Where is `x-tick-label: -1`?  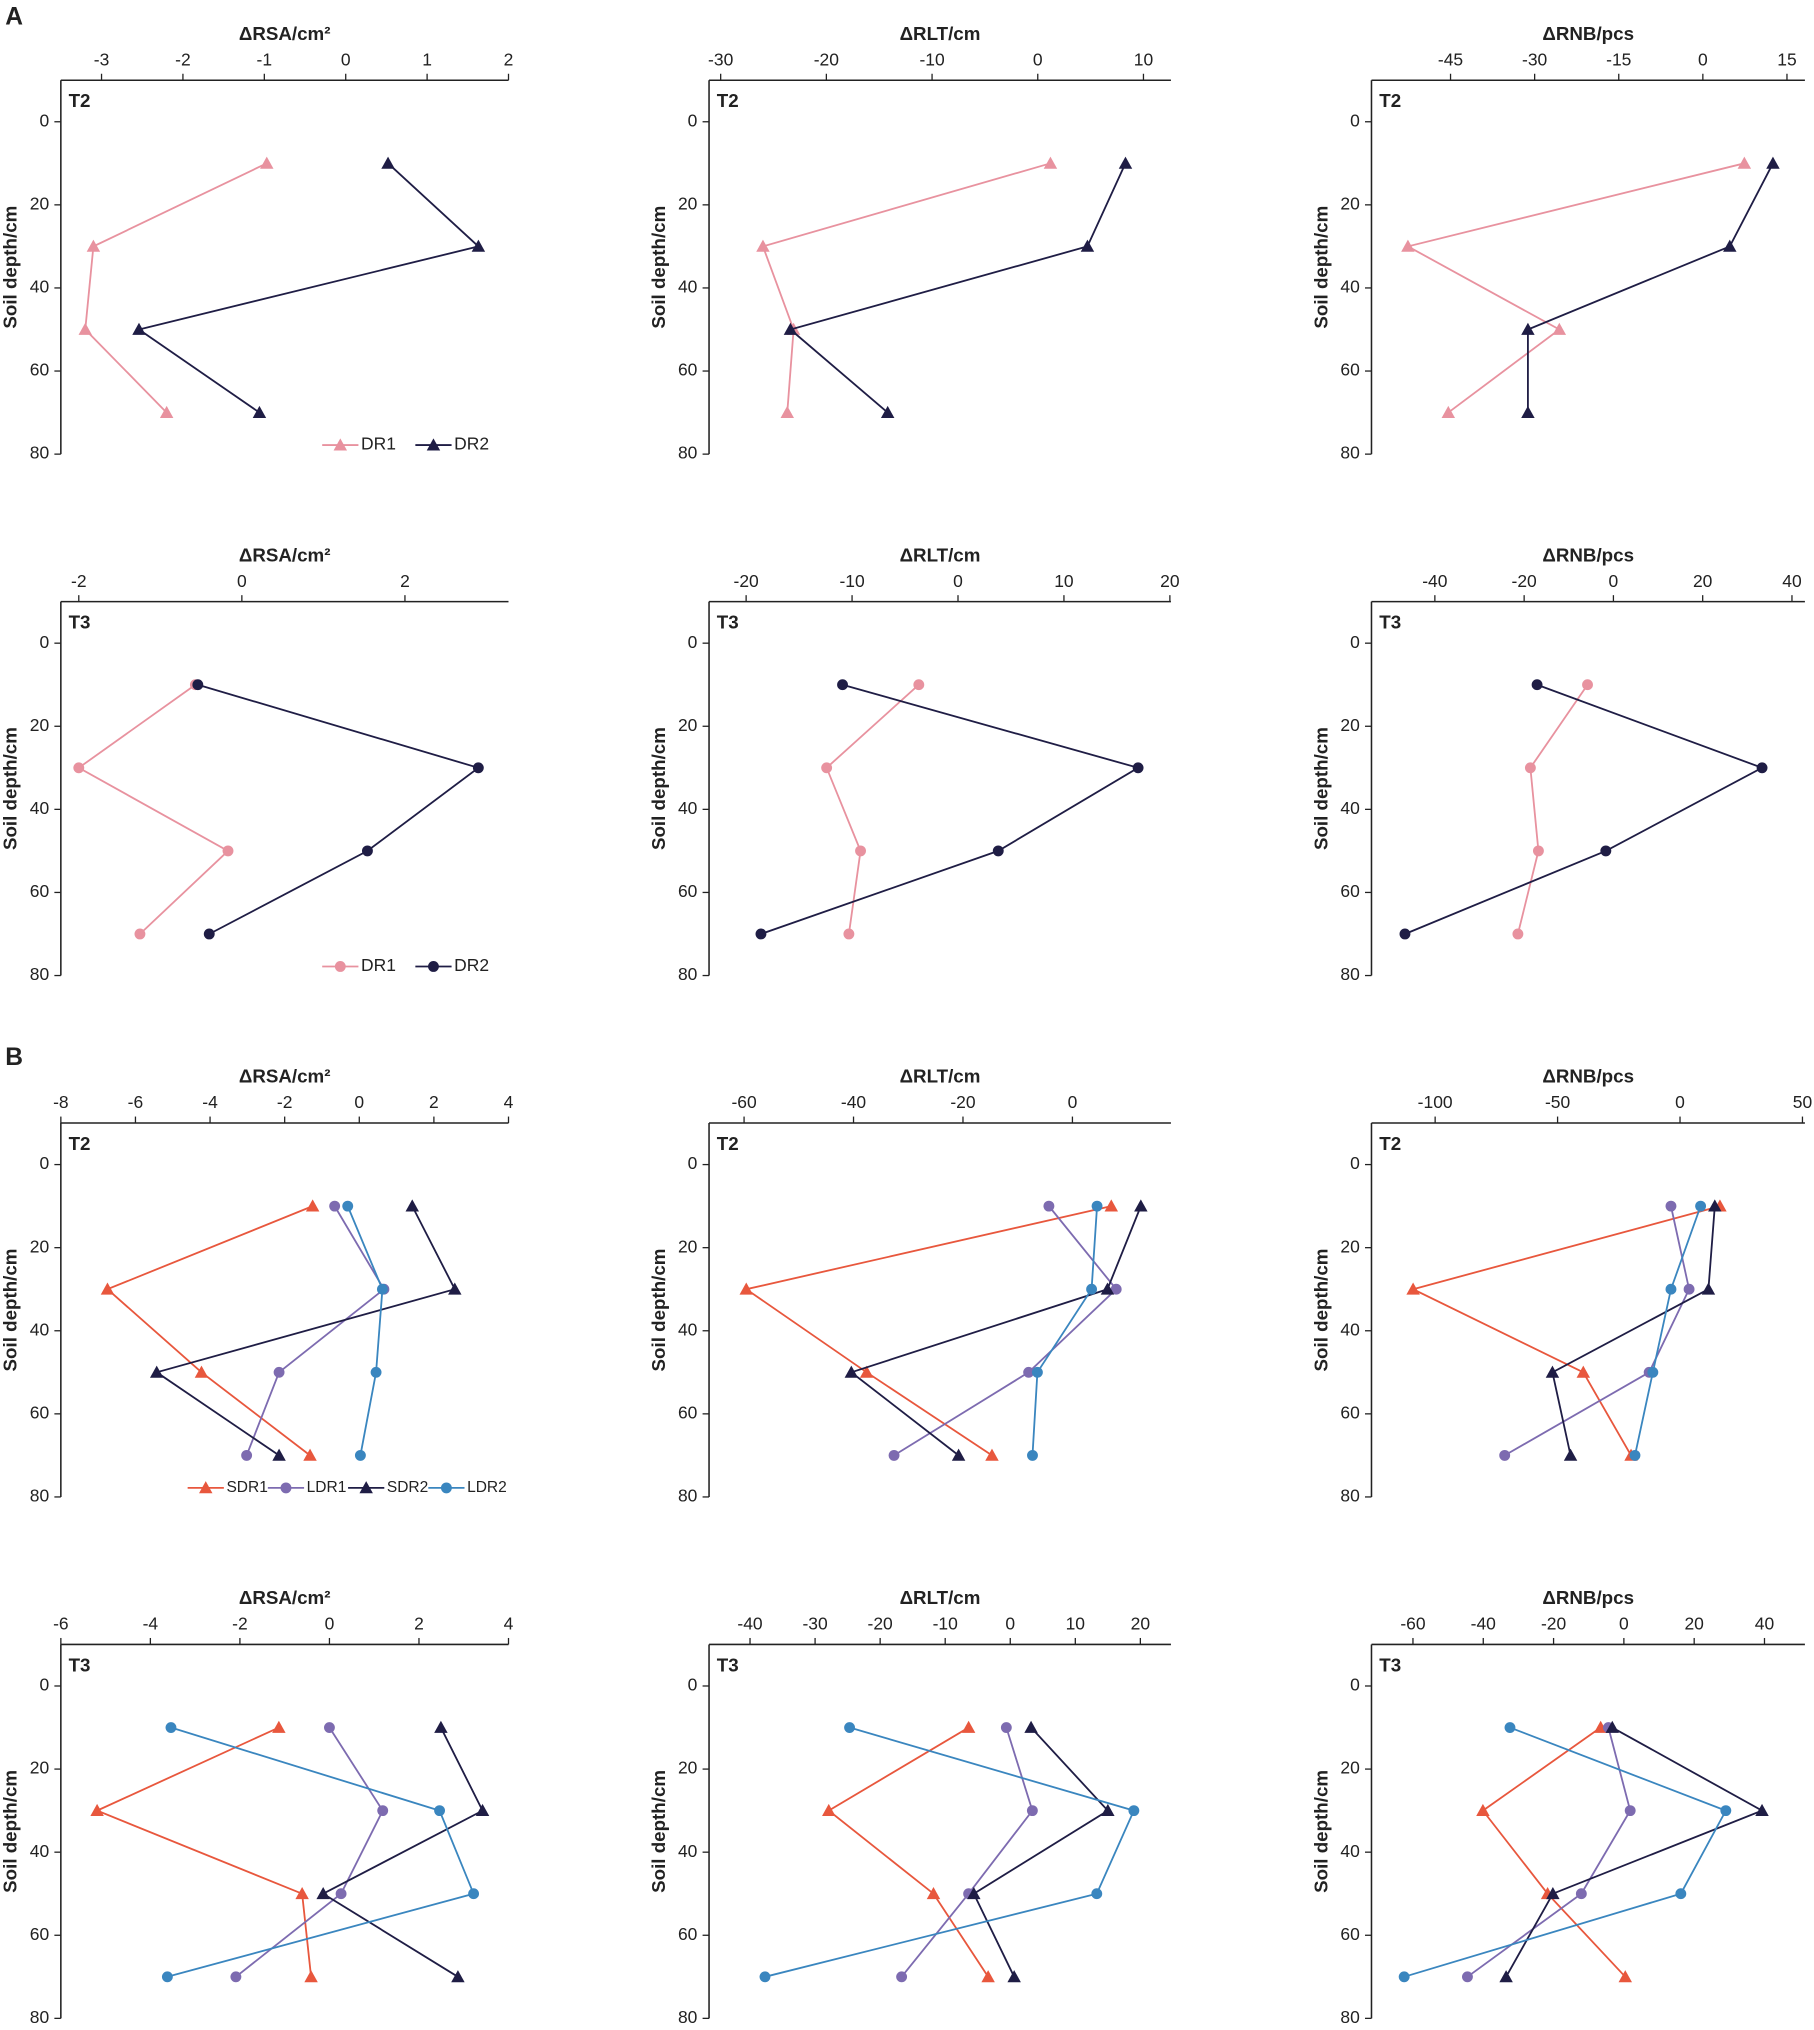
x-tick-label: -1 is located at coordinates (265, 59).